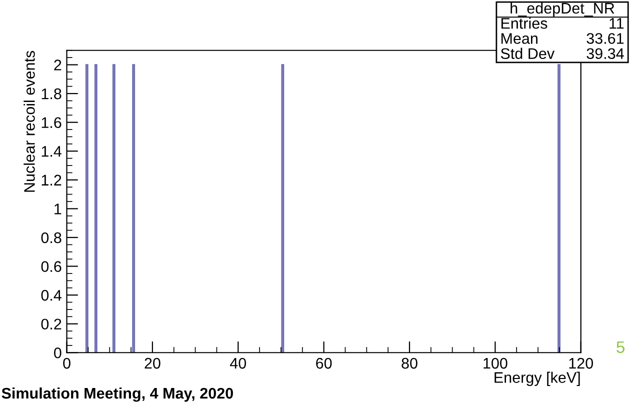 Image resolution: width=630 pixels, height=403 pixels. I want to click on x-tick-label: 0, so click(66, 363).